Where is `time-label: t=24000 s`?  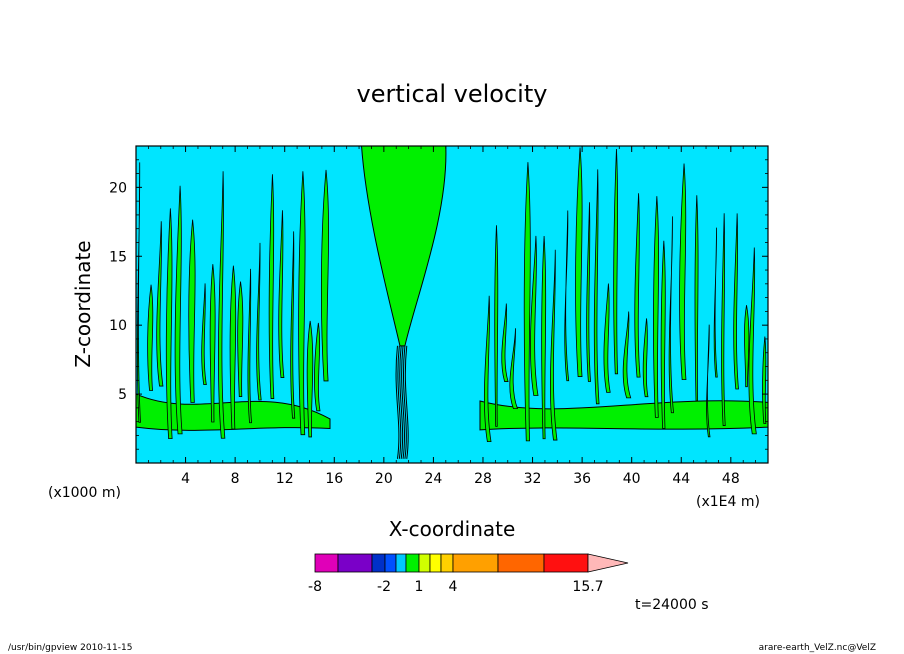 time-label: t=24000 s is located at coordinates (672, 605).